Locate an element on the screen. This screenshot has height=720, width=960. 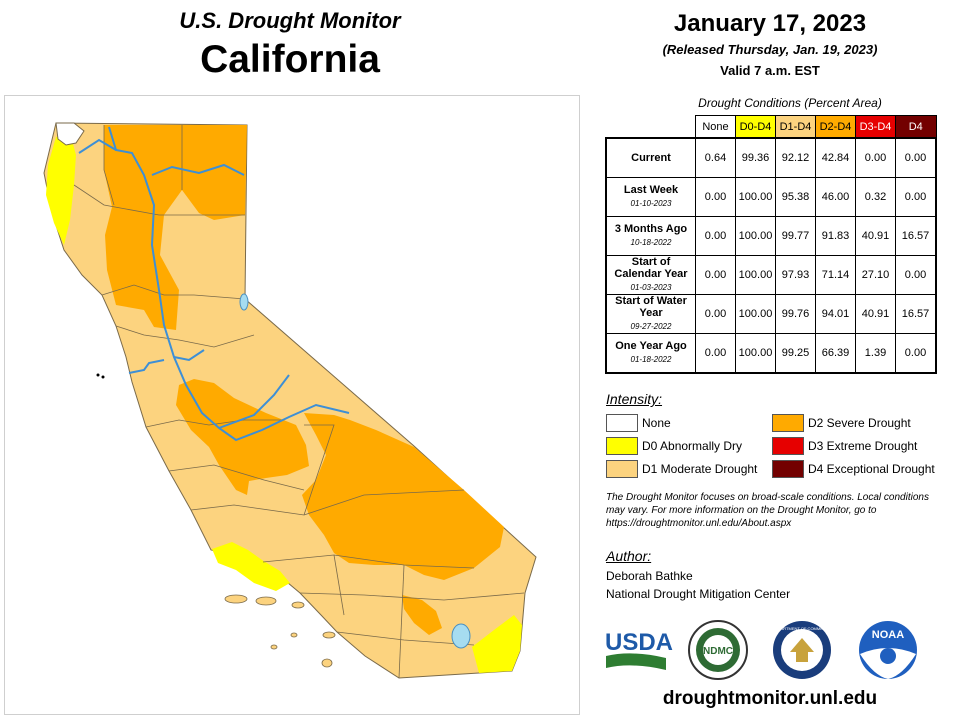
none-northwest is located at coordinates (70, 134).